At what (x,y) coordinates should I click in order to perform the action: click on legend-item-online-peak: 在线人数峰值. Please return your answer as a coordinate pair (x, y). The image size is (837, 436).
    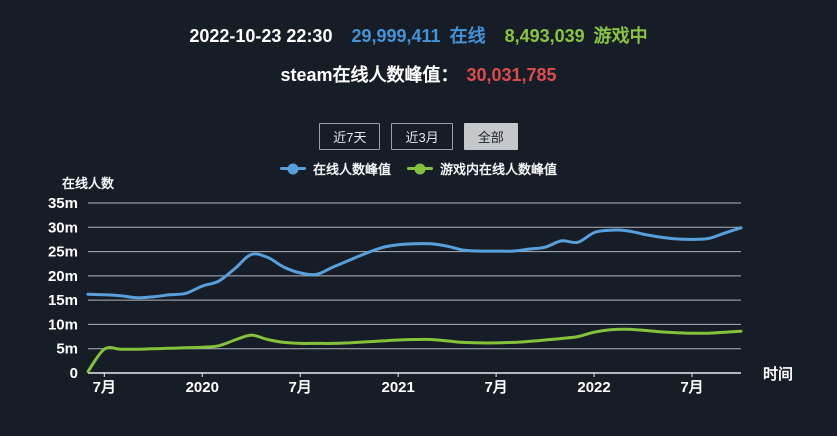
    Looking at the image, I should click on (335, 168).